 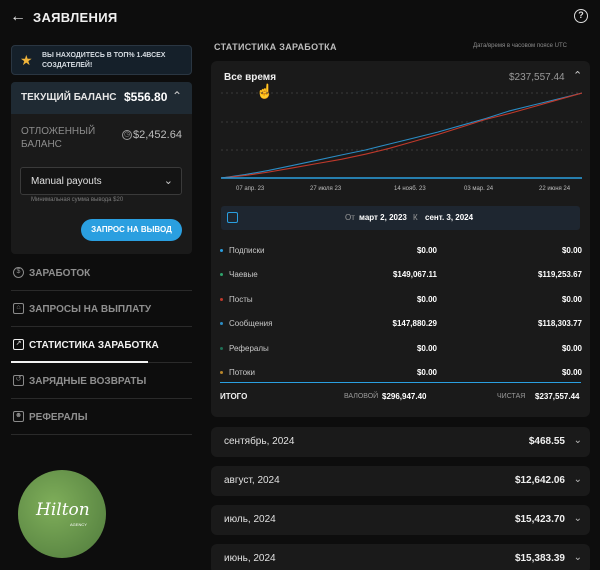 What do you see at coordinates (157, 135) in the screenshot?
I see `pending-balance-value: $2,452.64` at bounding box center [157, 135].